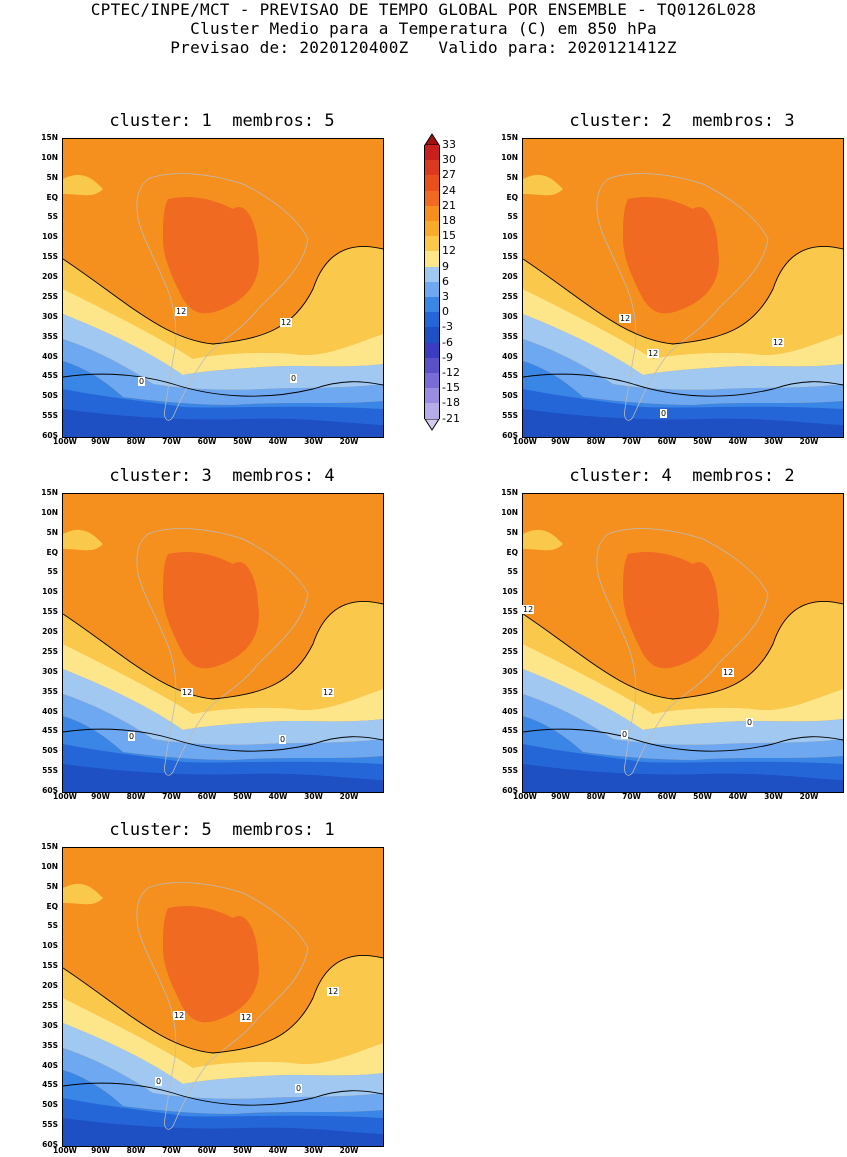 This screenshot has height=1157, width=847. Describe the element at coordinates (65, 1150) in the screenshot. I see `longitude-label: 100W` at that location.